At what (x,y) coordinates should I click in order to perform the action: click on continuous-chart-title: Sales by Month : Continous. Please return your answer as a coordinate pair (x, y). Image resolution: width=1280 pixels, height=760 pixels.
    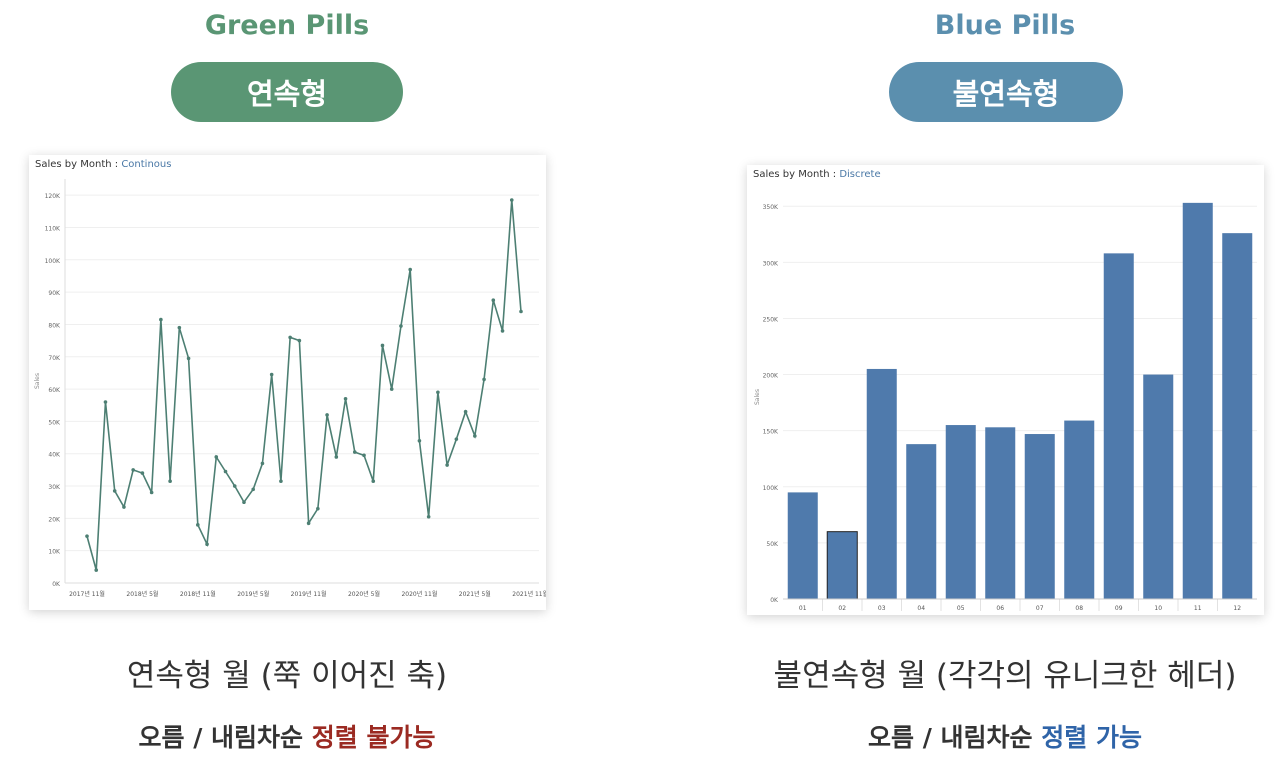
    Looking at the image, I should click on (103, 164).